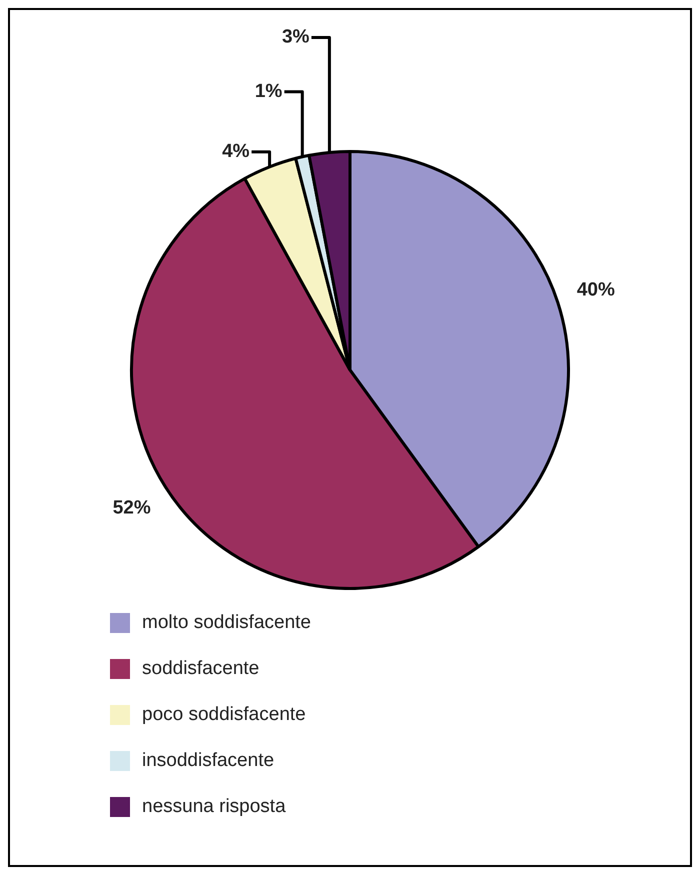 The width and height of the screenshot is (700, 877). Describe the element at coordinates (226, 623) in the screenshot. I see `legend-label: molto soddisfacente` at that location.